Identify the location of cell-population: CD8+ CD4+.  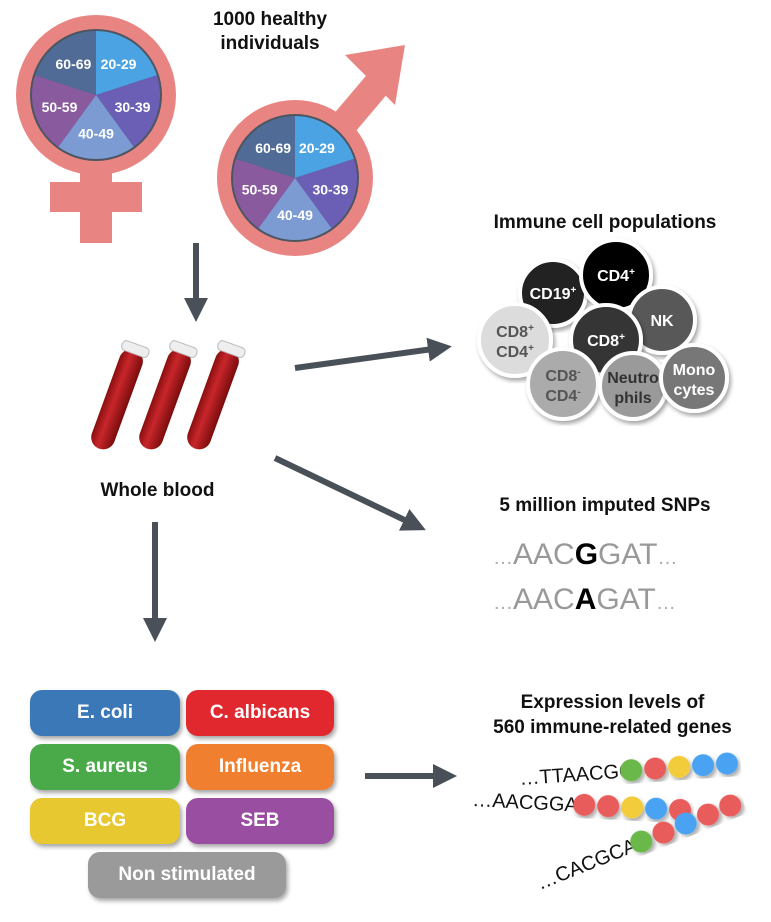
(515, 340).